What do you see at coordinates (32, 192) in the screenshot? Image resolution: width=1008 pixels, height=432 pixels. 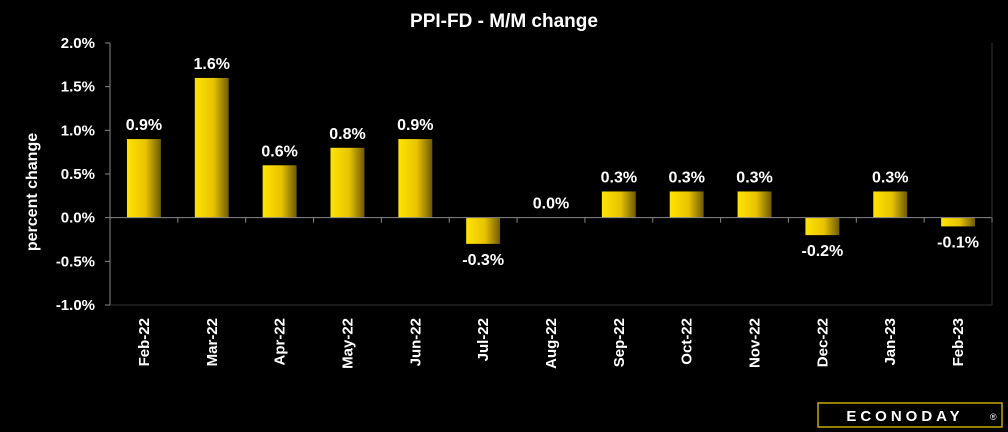 I see `y-axis-title: percent change` at bounding box center [32, 192].